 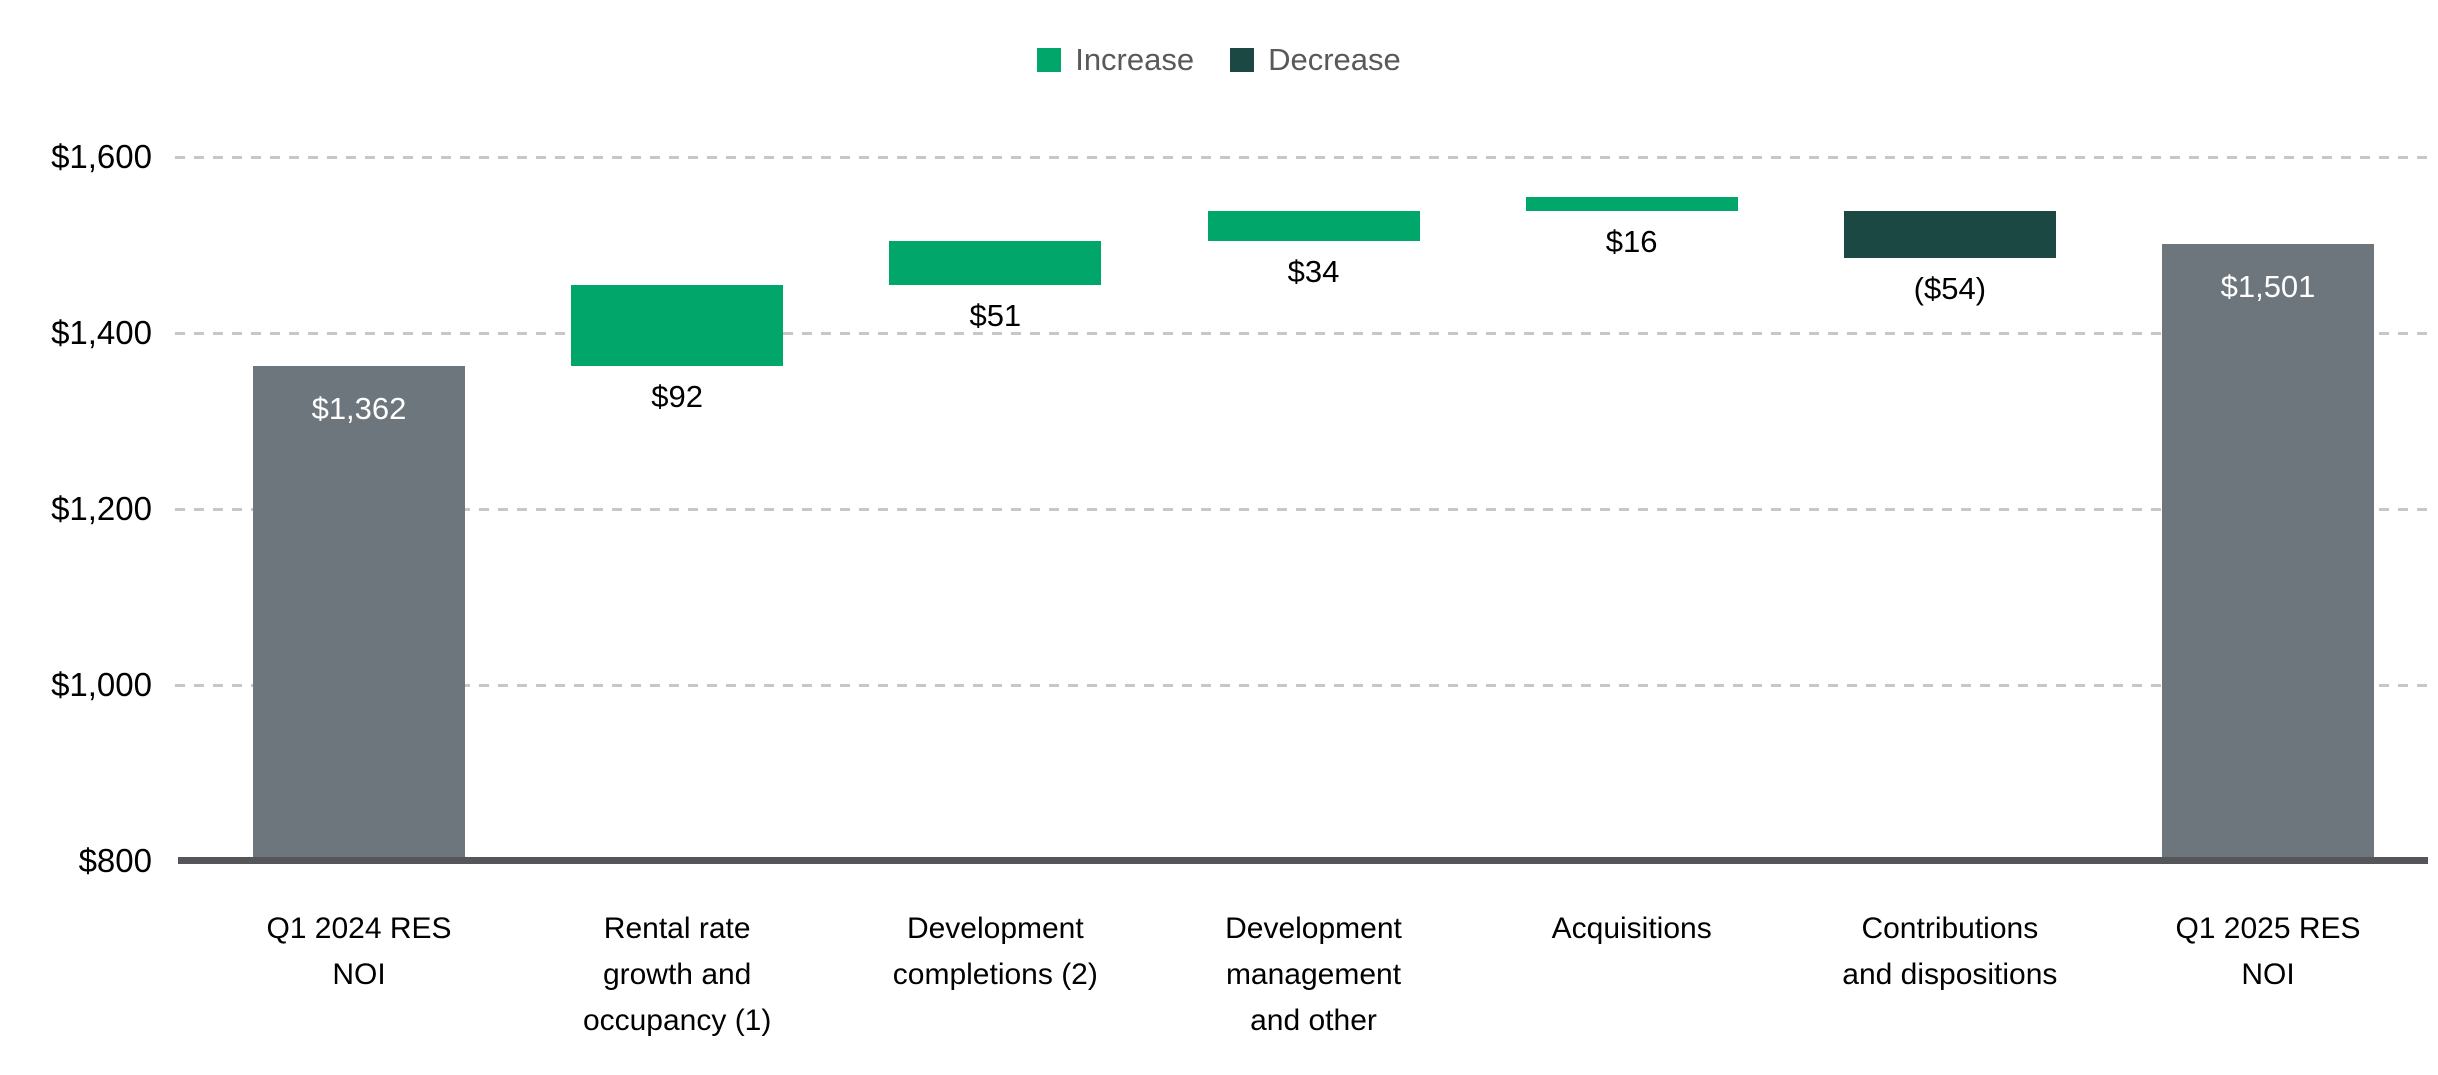 What do you see at coordinates (1950, 951) in the screenshot?
I see `x-axis-category-label: Contributions and dispositions` at bounding box center [1950, 951].